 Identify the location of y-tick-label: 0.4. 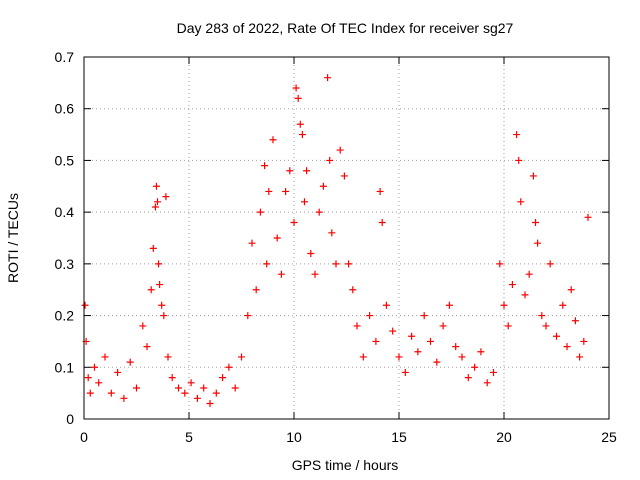
(65, 212).